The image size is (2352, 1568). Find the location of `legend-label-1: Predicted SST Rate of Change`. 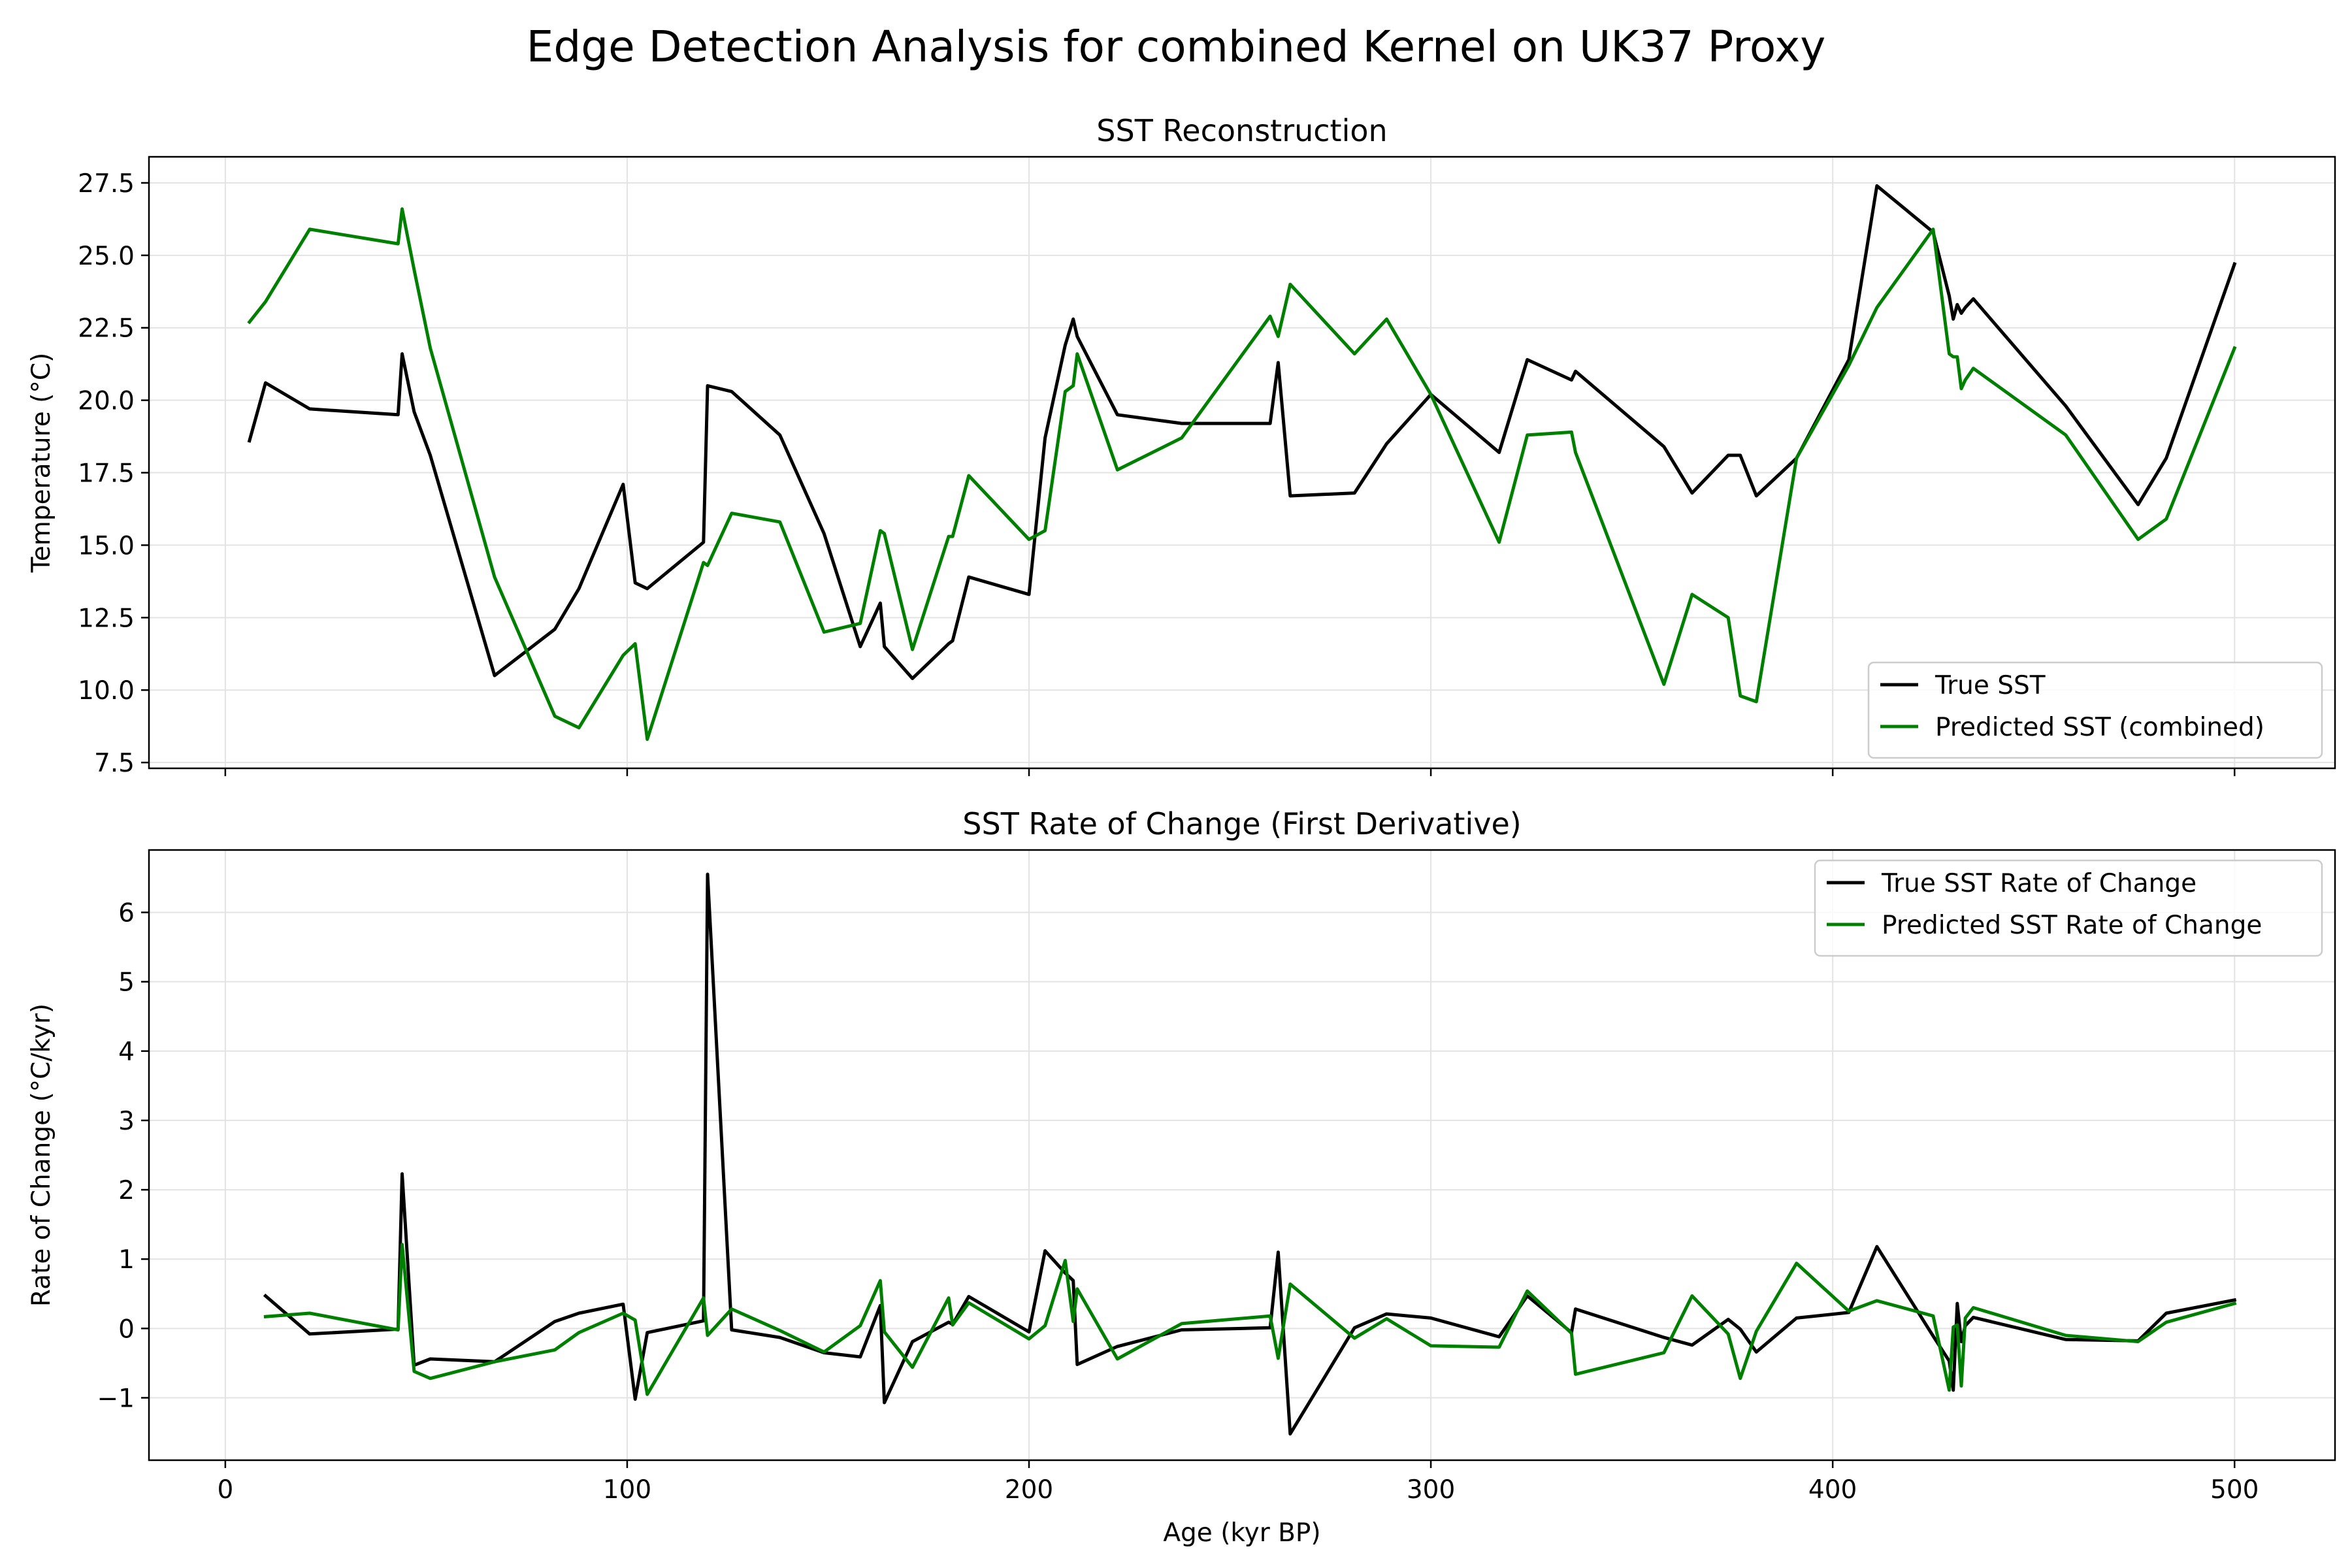

legend-label-1: Predicted SST Rate of Change is located at coordinates (2072, 925).